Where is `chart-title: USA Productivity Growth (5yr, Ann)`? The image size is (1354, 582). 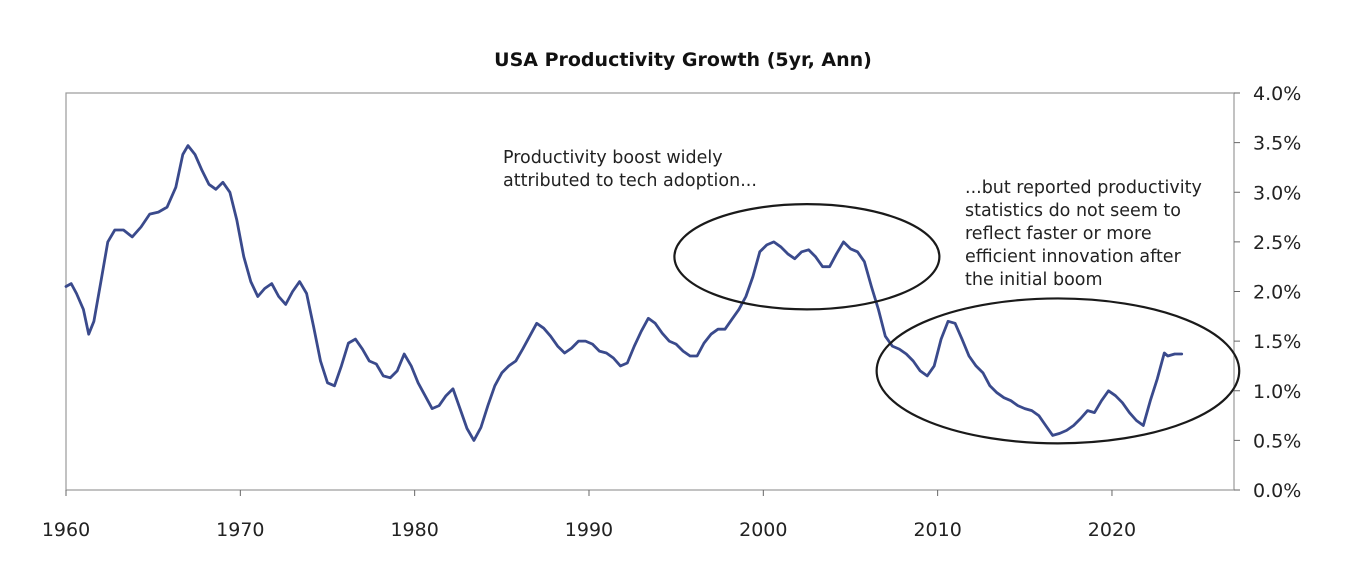 chart-title: USA Productivity Growth (5yr, Ann) is located at coordinates (683, 60).